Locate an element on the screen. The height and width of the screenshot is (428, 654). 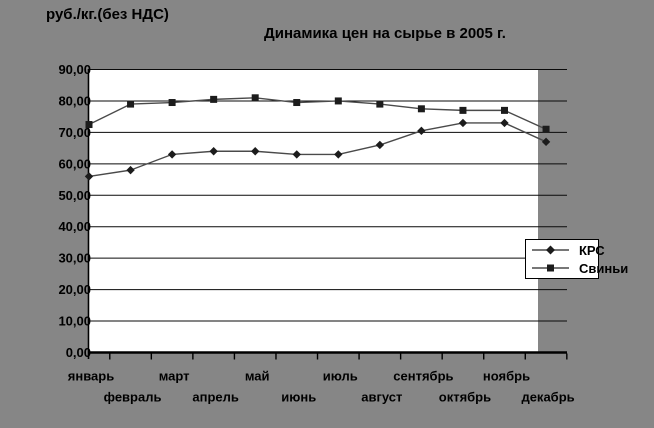
legend-item-svinyi: Свиньи is located at coordinates (580, 268).